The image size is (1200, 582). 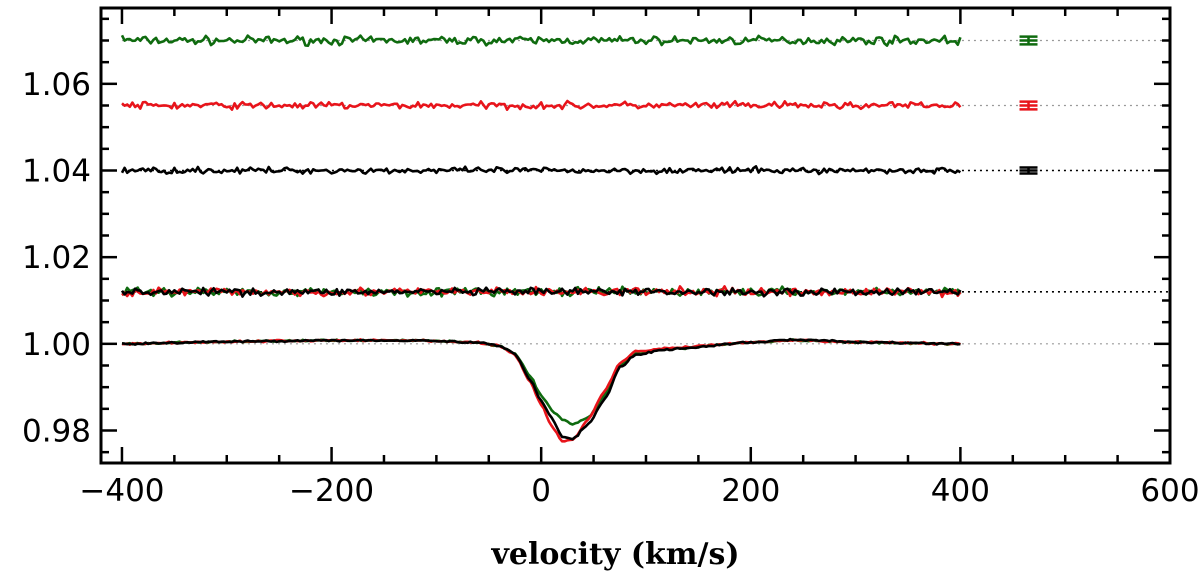 What do you see at coordinates (56, 172) in the screenshot?
I see `y-tick-label: 1.04` at bounding box center [56, 172].